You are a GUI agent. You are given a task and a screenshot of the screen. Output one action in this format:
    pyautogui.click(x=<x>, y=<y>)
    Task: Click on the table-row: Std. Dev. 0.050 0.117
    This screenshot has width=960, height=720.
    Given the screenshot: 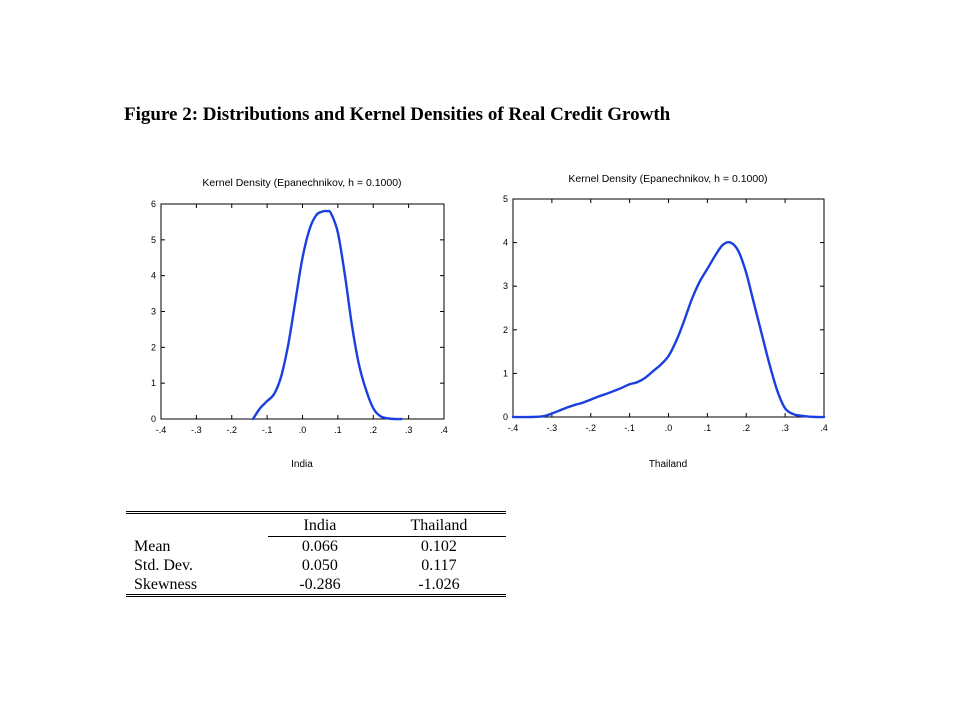 What is the action you would take?
    pyautogui.click(x=316, y=565)
    